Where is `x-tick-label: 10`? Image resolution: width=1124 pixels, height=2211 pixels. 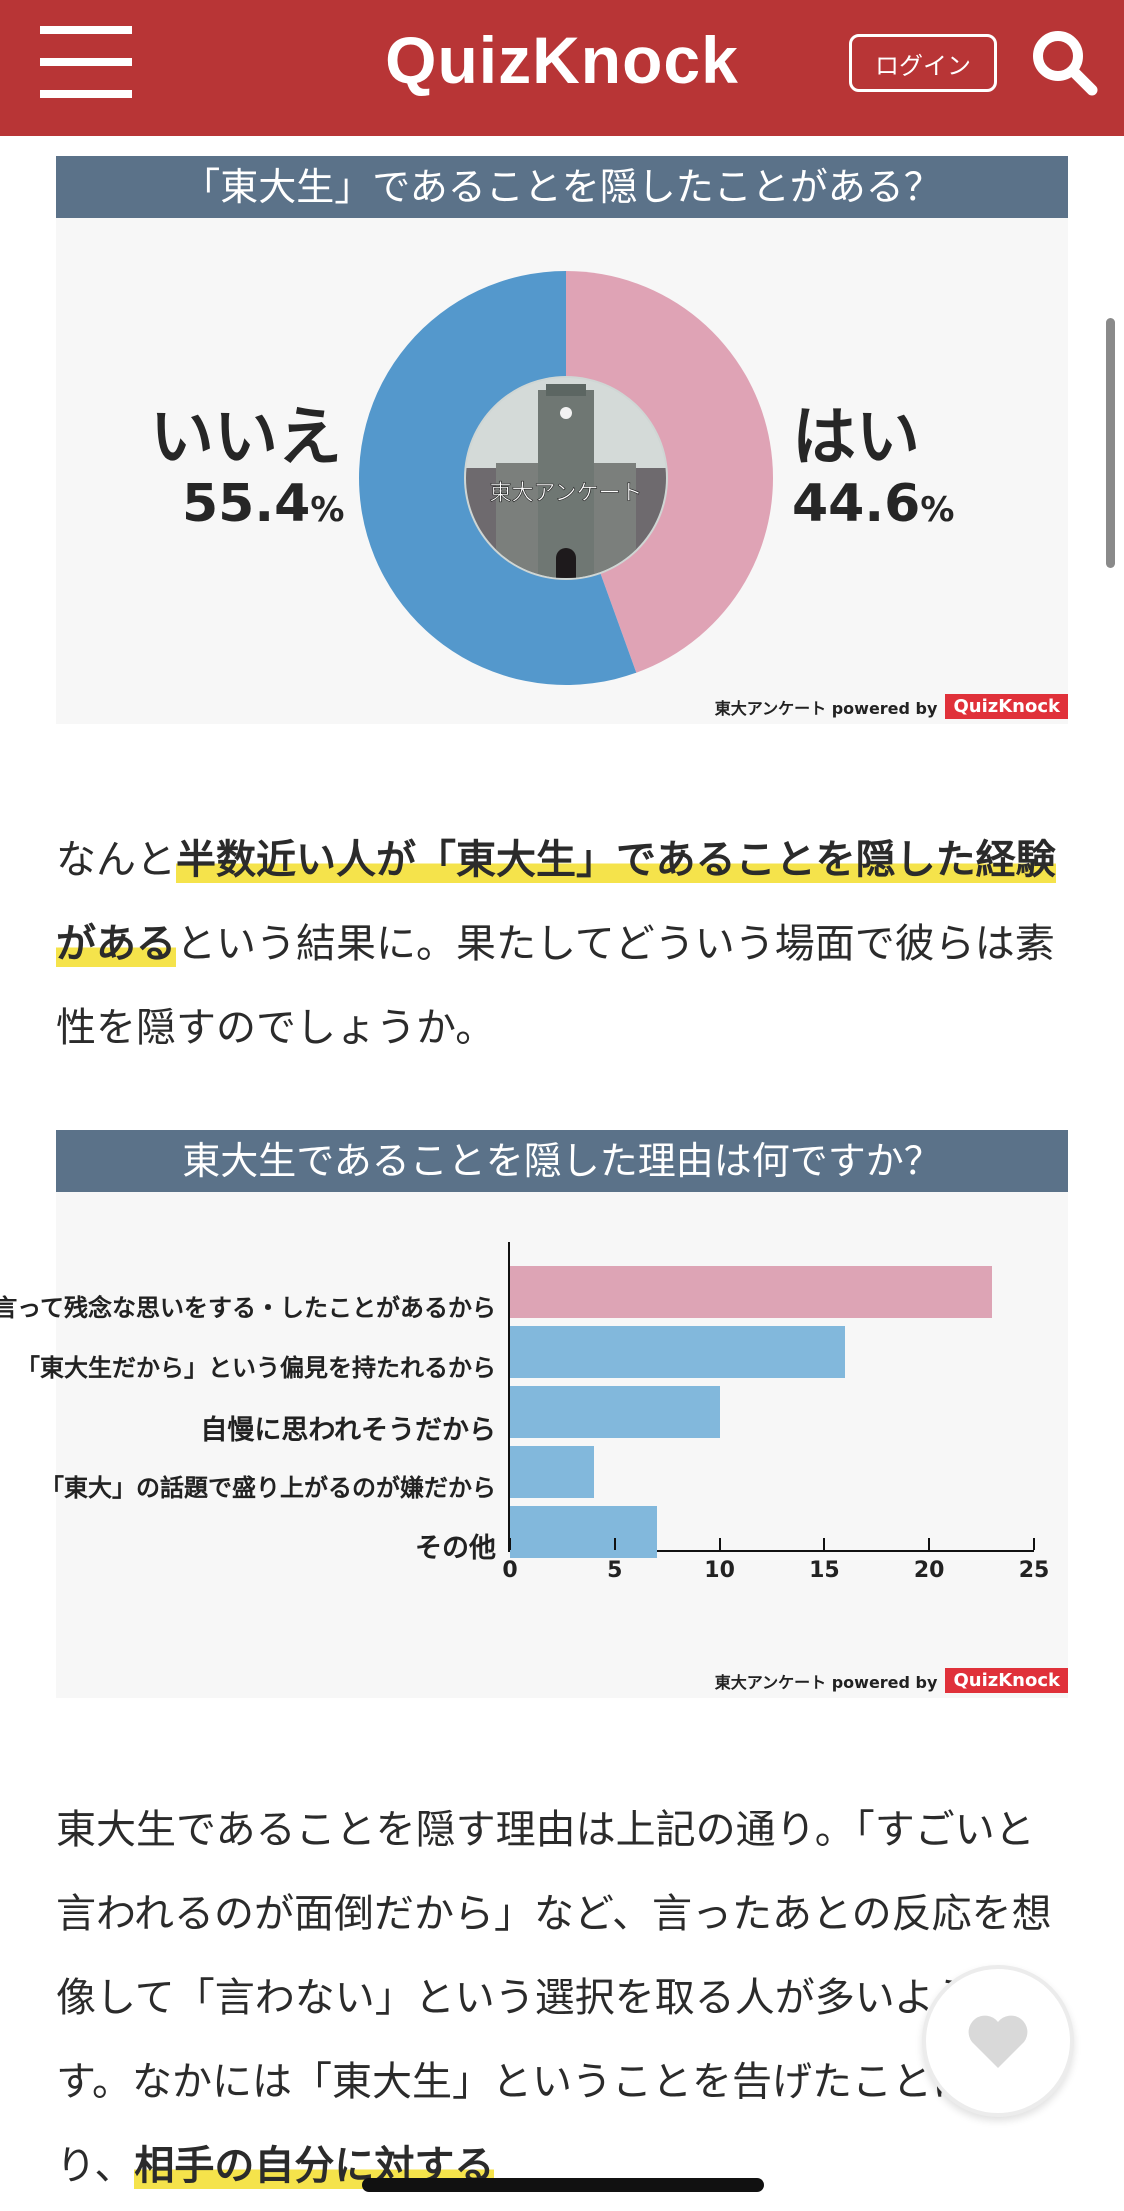
x-tick-label: 10 is located at coordinates (719, 1570).